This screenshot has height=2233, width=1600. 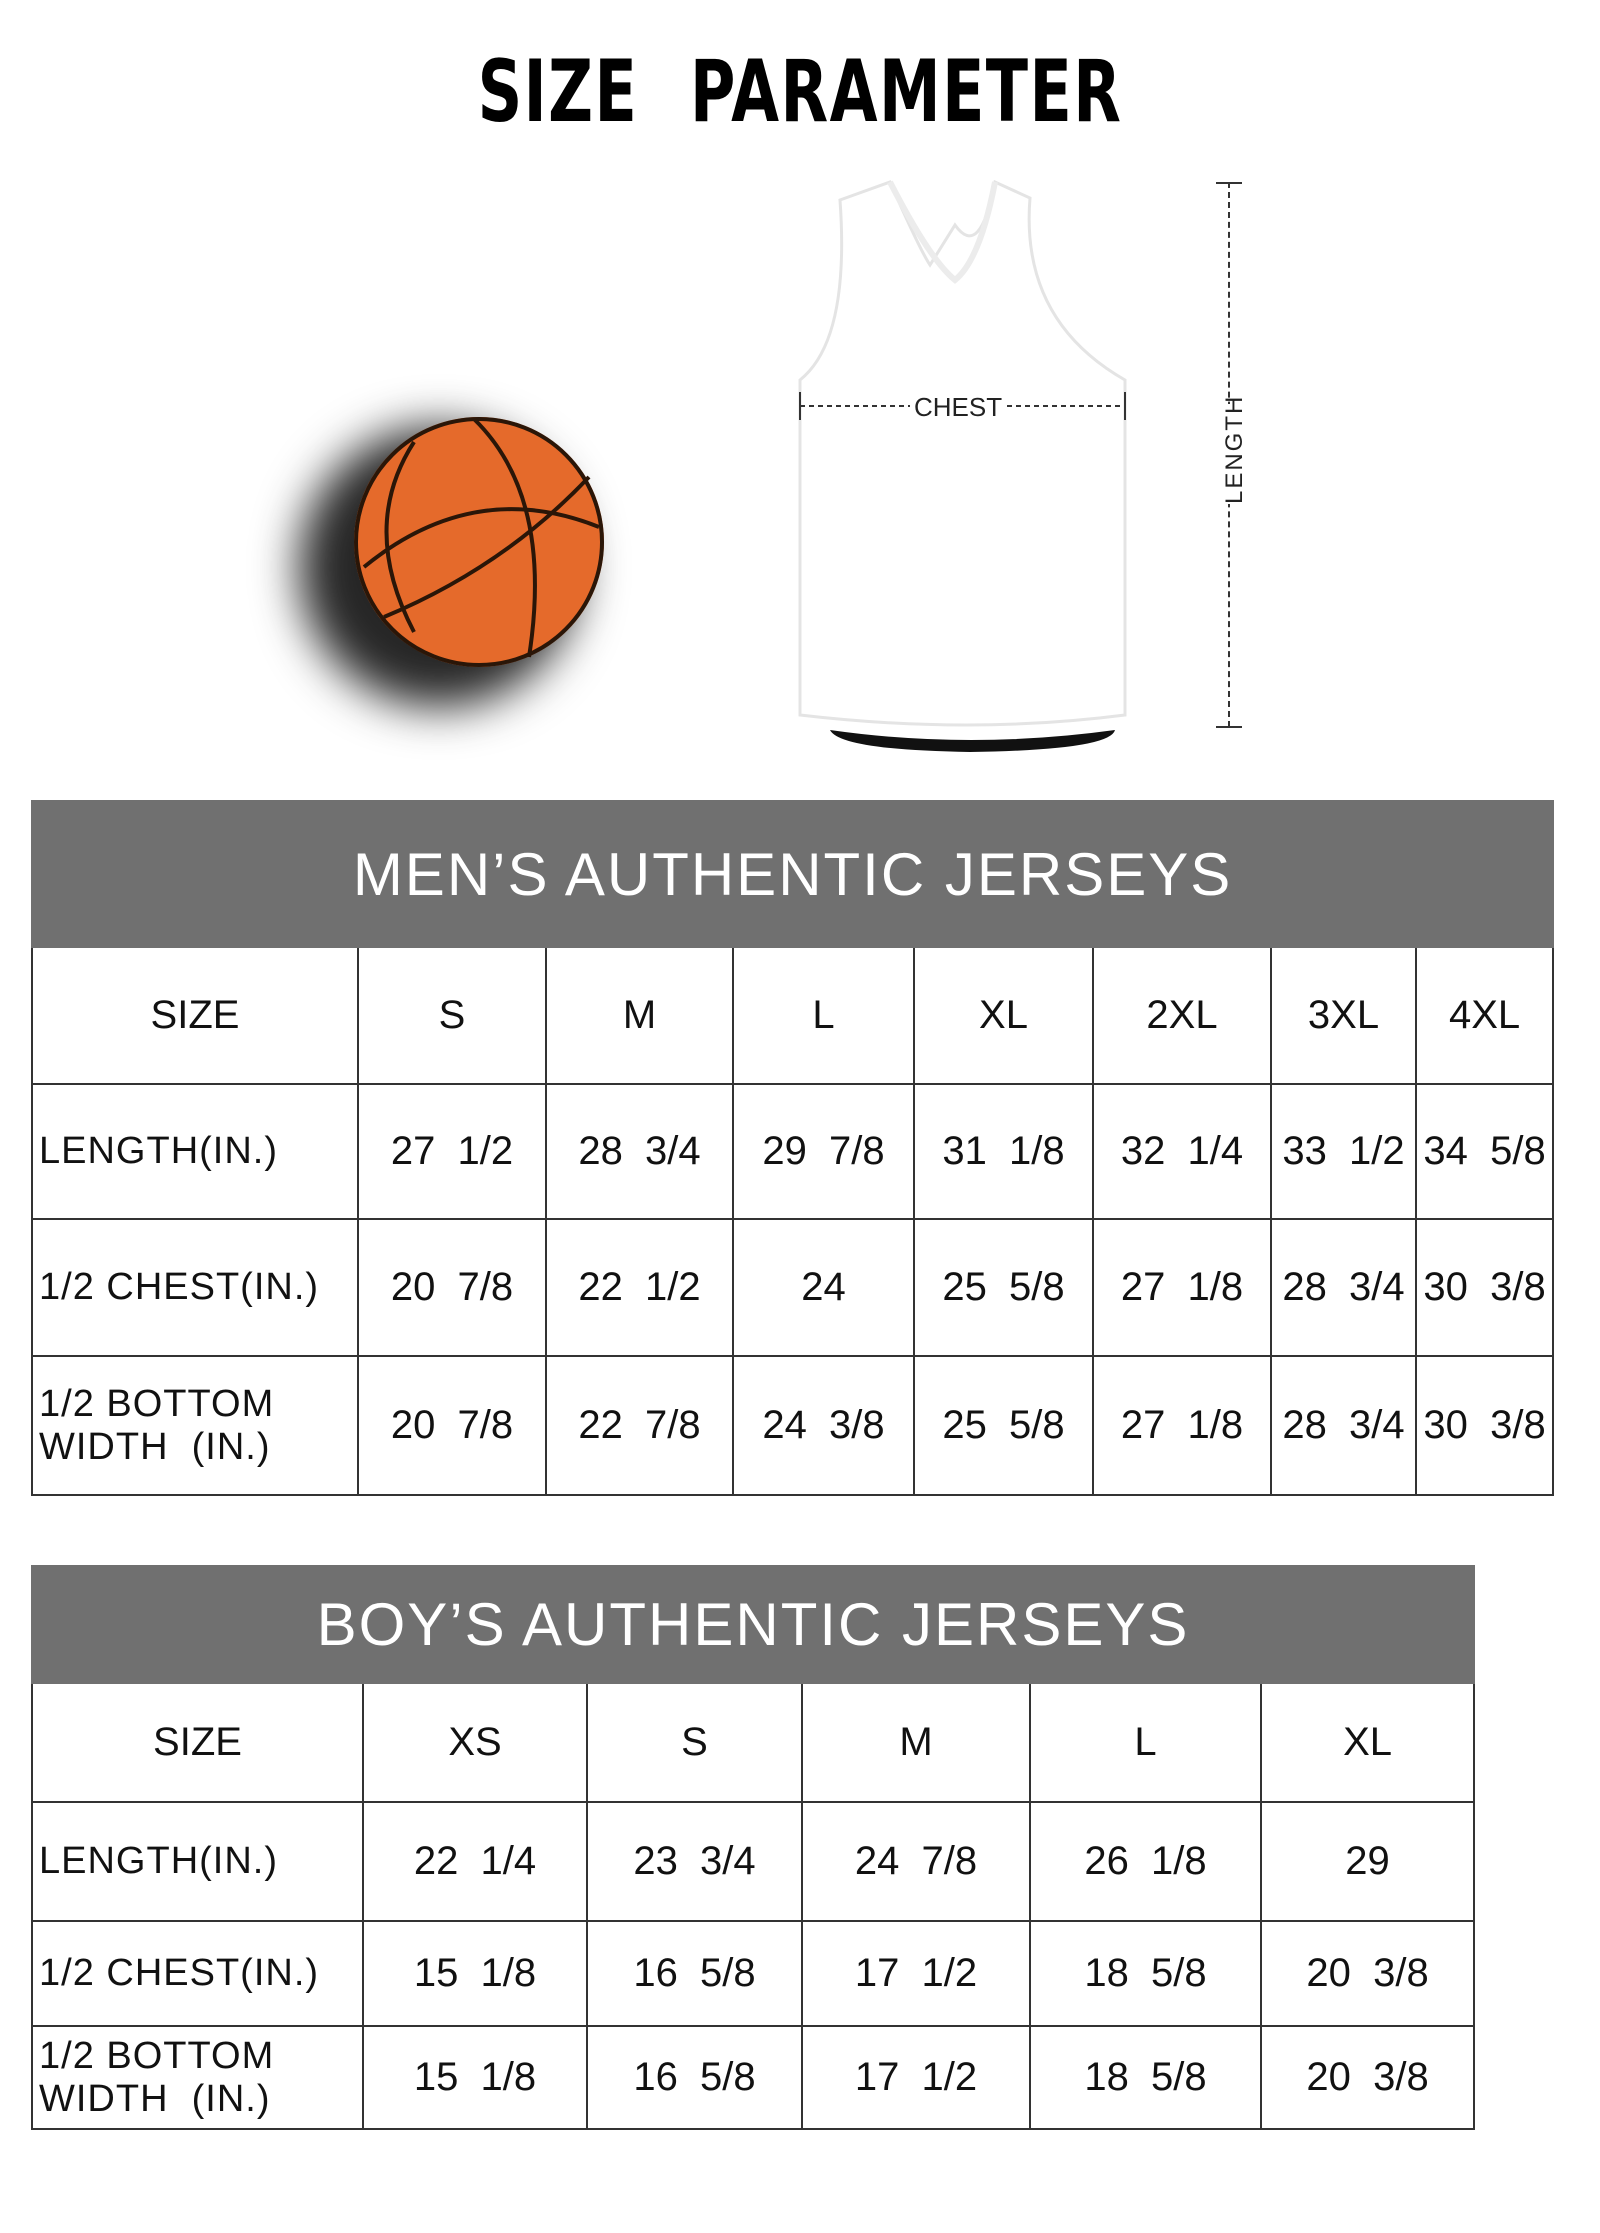 What do you see at coordinates (962, 465) in the screenshot?
I see `jersey-illustration` at bounding box center [962, 465].